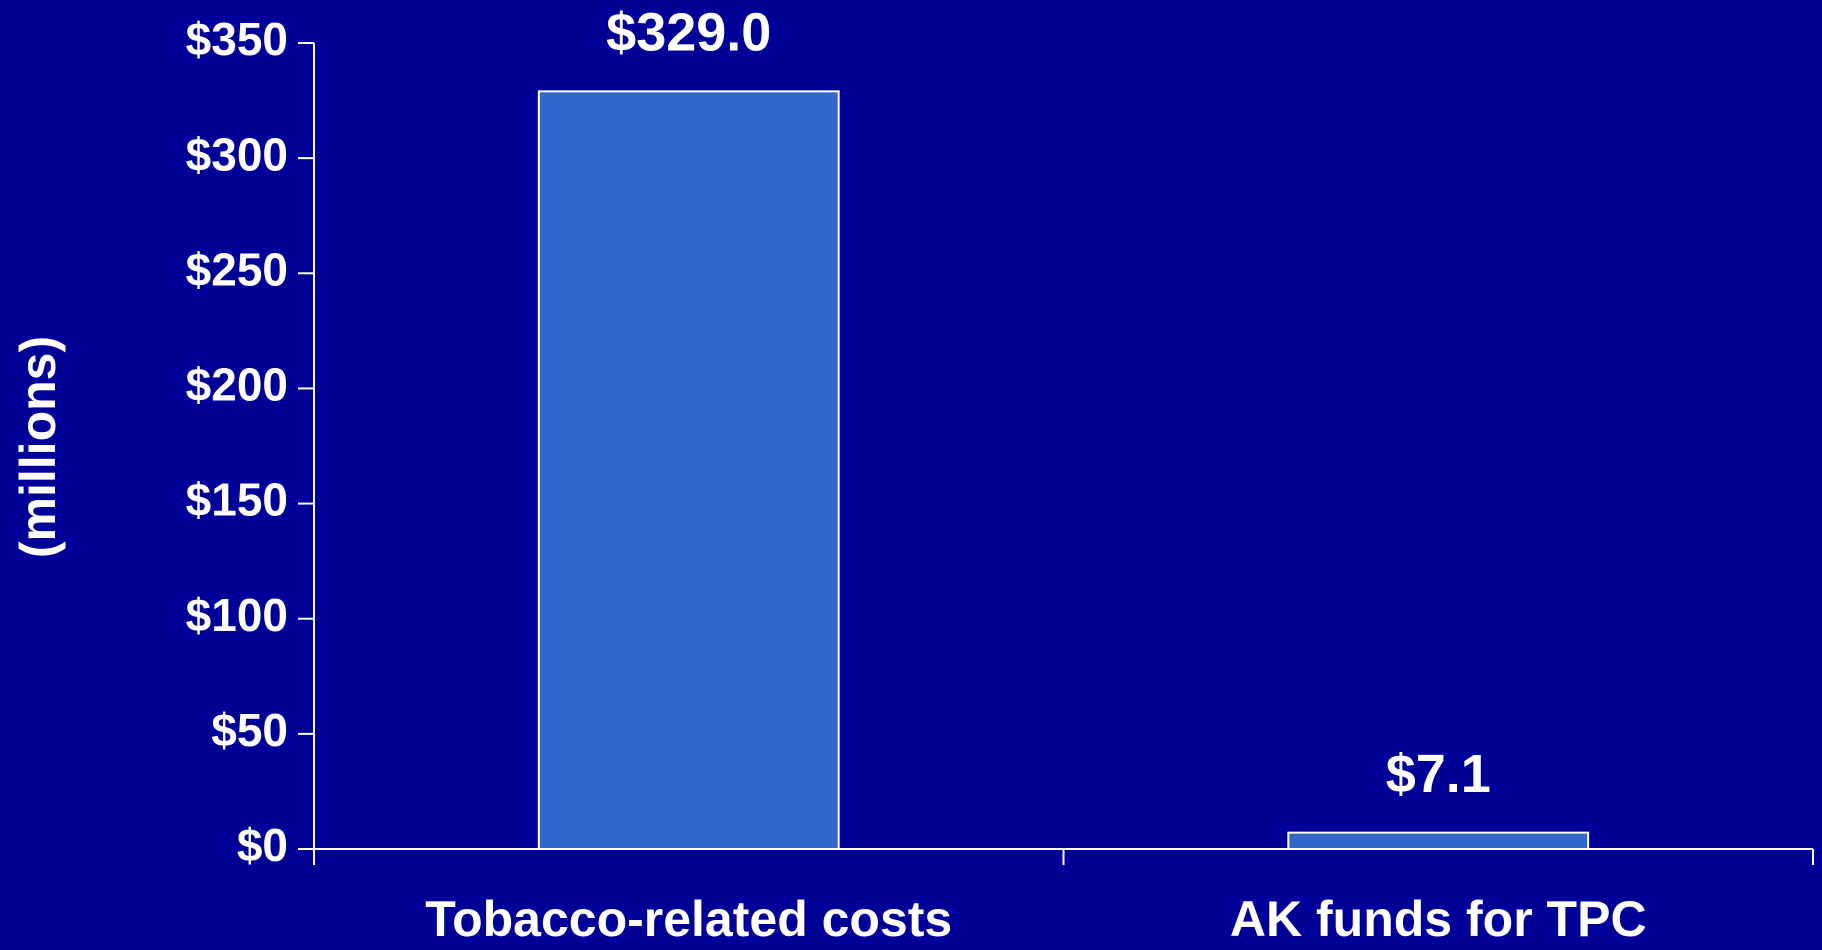 The image size is (1822, 950). I want to click on y-tick-label: $350, so click(237, 39).